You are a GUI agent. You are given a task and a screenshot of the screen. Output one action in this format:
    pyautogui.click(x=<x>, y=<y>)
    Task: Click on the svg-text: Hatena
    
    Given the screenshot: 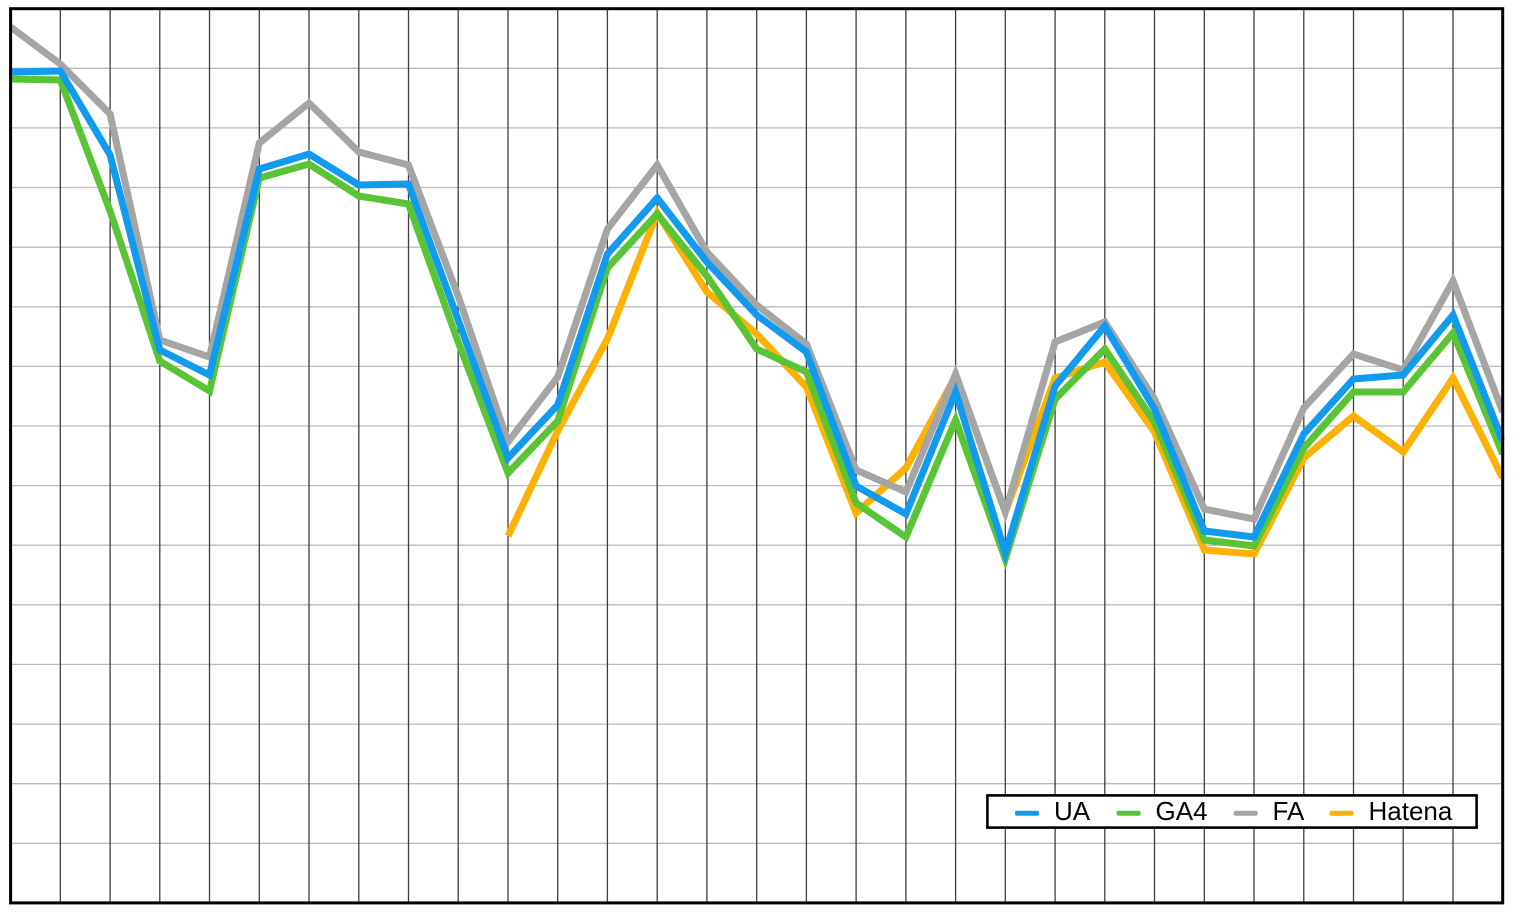 What is the action you would take?
    pyautogui.click(x=1411, y=811)
    